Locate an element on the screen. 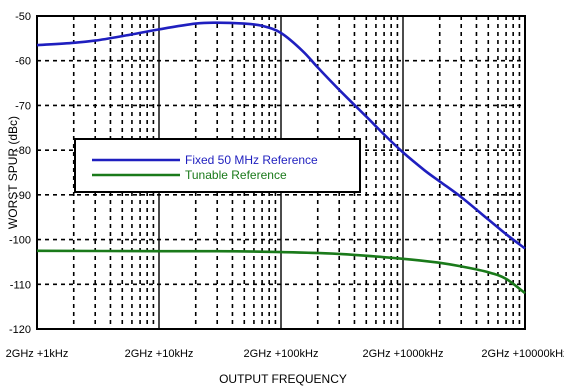  y-tick-label: -70 is located at coordinates (23, 106).